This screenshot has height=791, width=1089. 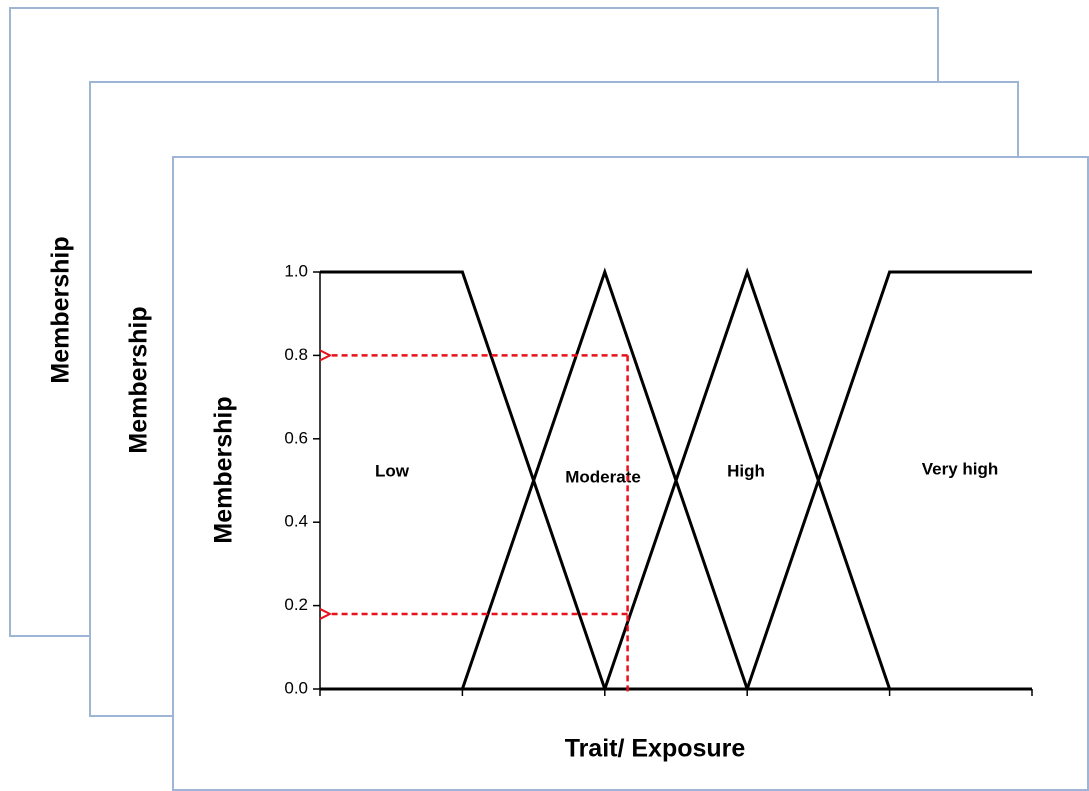 What do you see at coordinates (296, 604) in the screenshot?
I see `y-tick-label: 0.2` at bounding box center [296, 604].